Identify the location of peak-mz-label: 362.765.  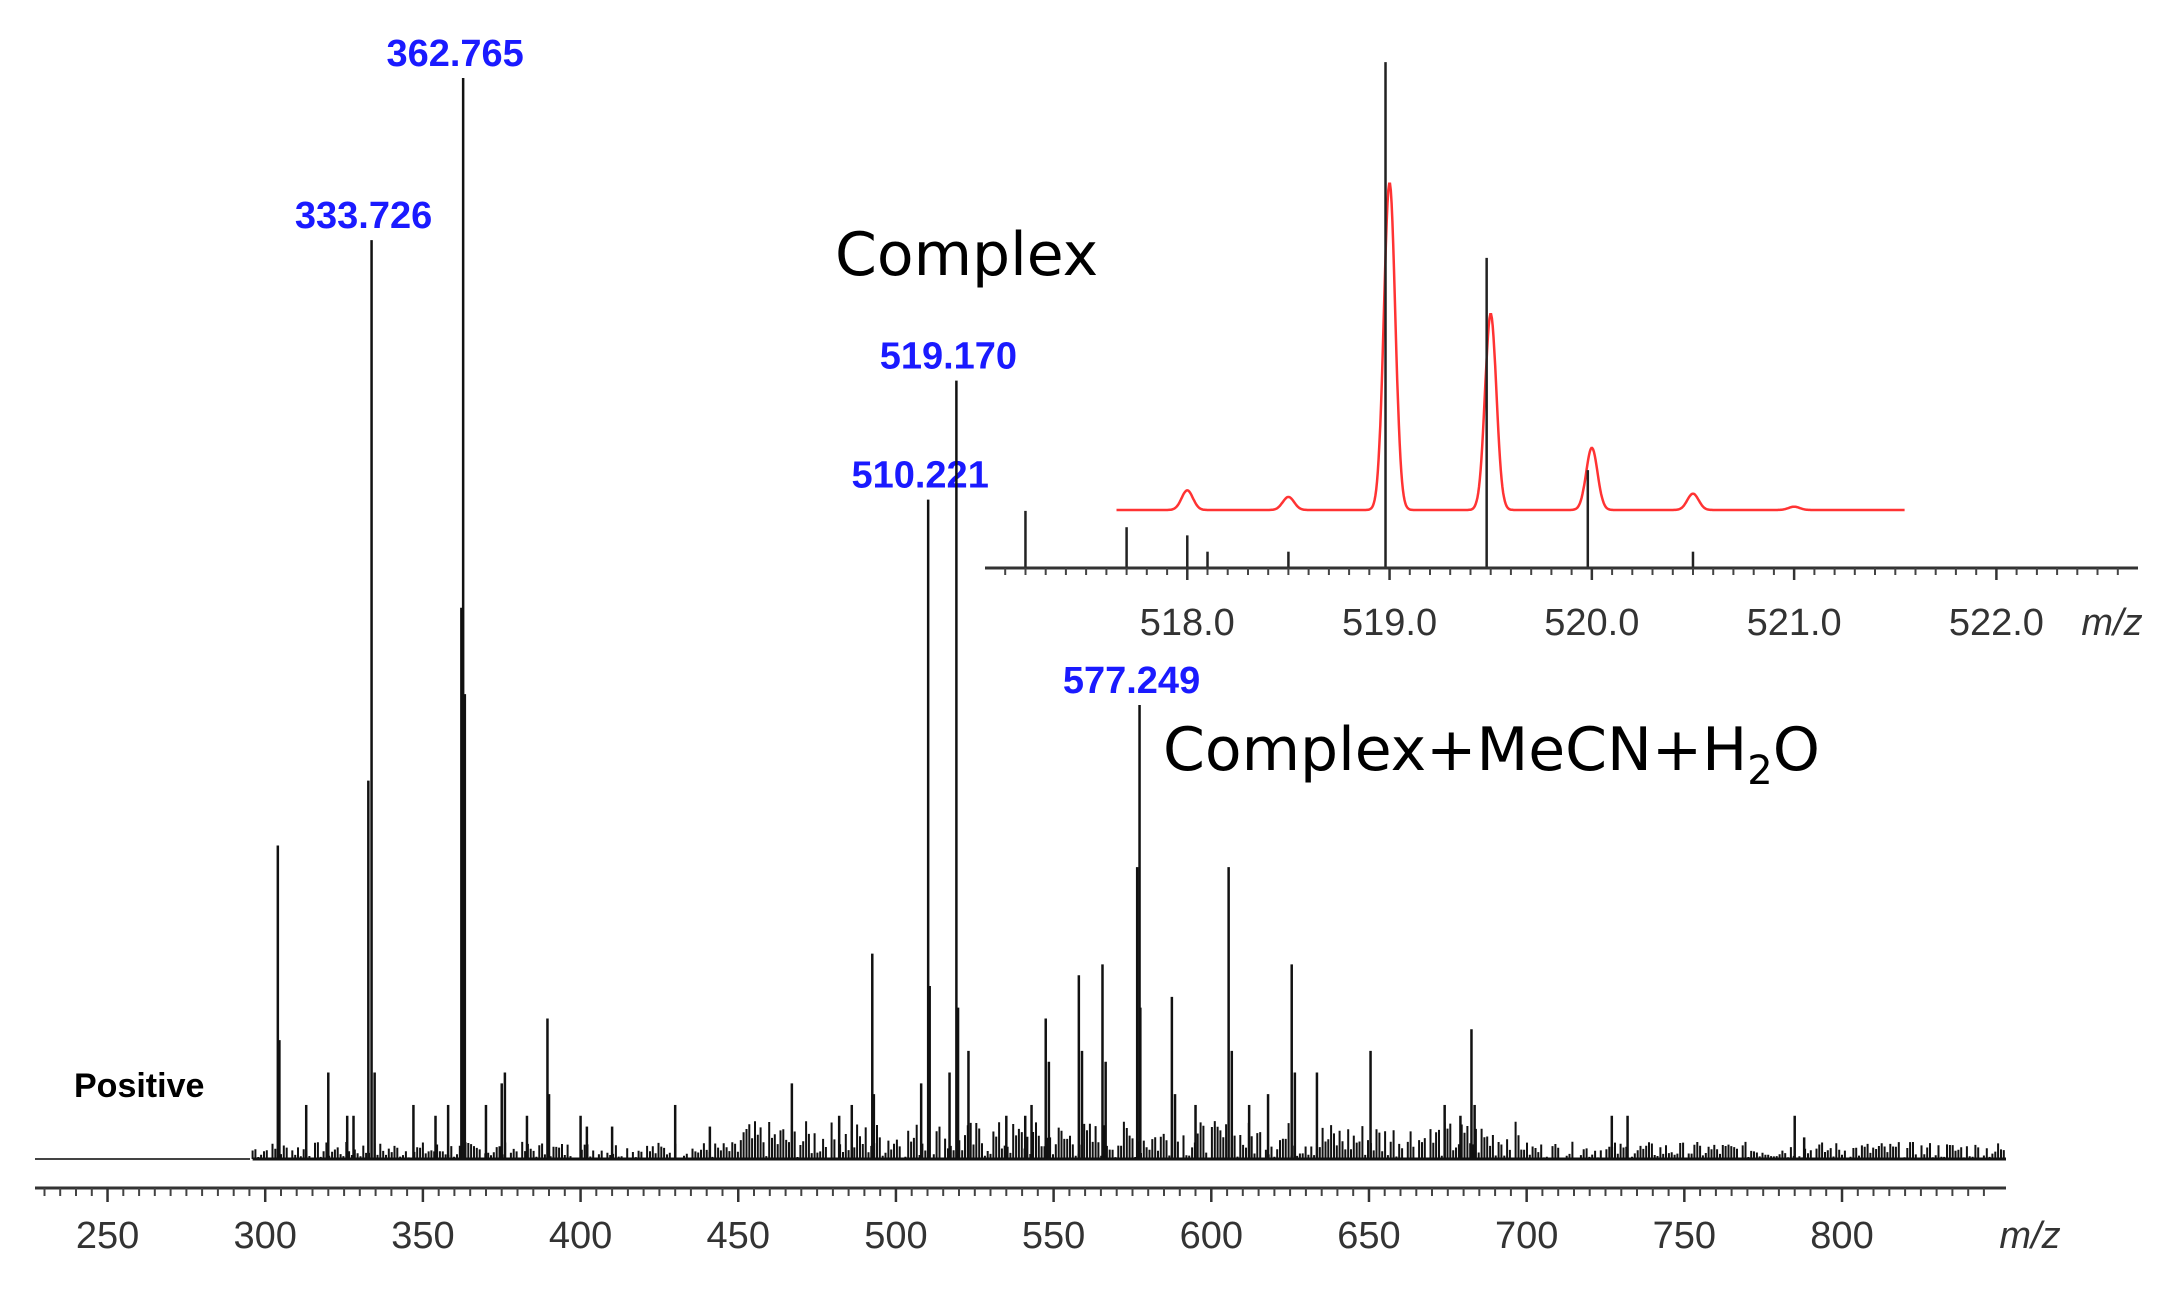
(454, 54).